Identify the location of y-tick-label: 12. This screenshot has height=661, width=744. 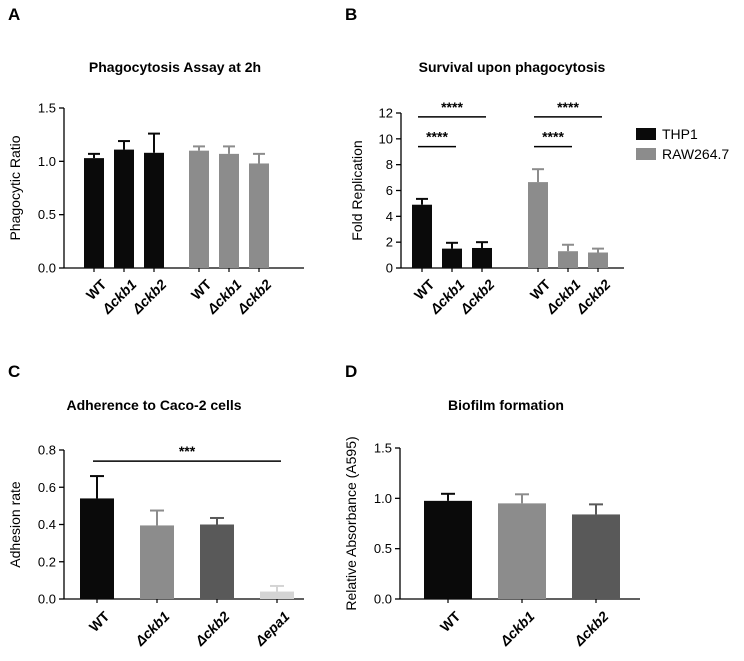
(386, 113).